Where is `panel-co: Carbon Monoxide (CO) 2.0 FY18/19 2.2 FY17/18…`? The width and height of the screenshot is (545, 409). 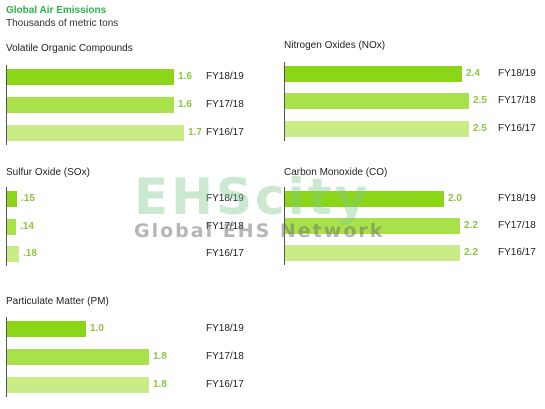
panel-co: Carbon Monoxide (CO) 2.0 FY18/19 2.2 FY17/18… is located at coordinates (413, 219).